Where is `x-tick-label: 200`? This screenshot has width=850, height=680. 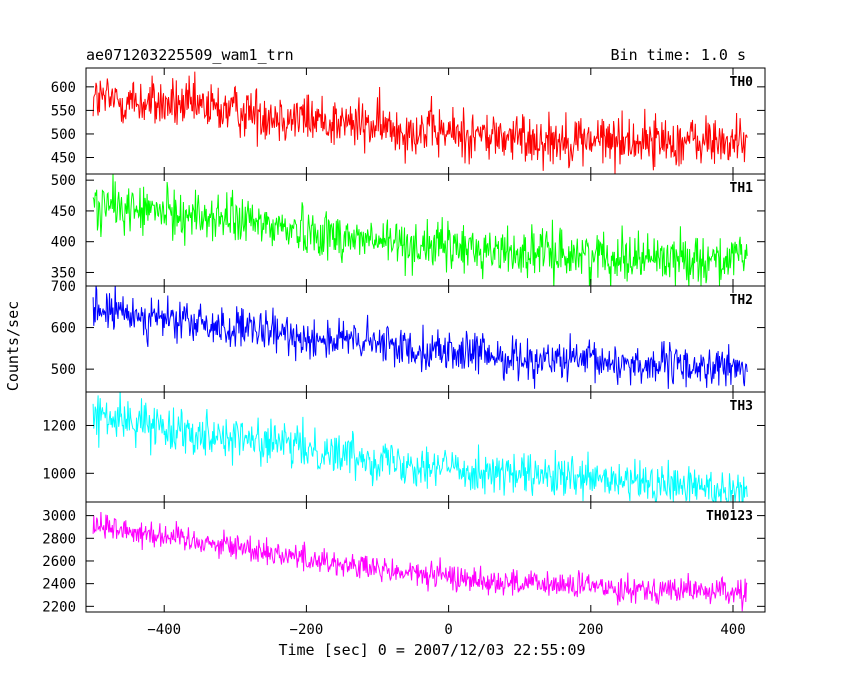
x-tick-label: 200 is located at coordinates (590, 630).